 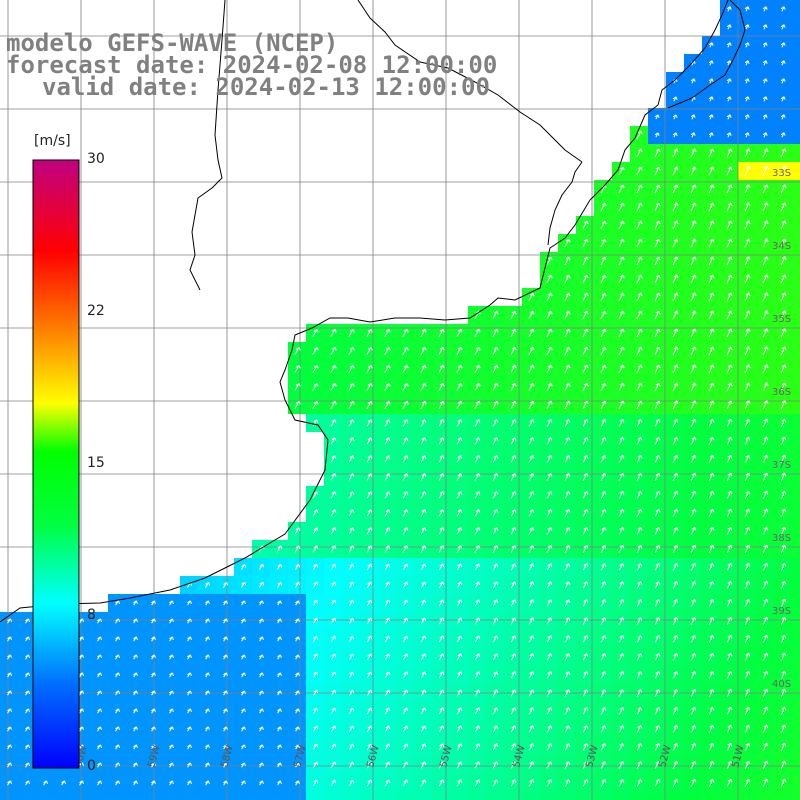 I want to click on coast-north, so click(x=706, y=54).